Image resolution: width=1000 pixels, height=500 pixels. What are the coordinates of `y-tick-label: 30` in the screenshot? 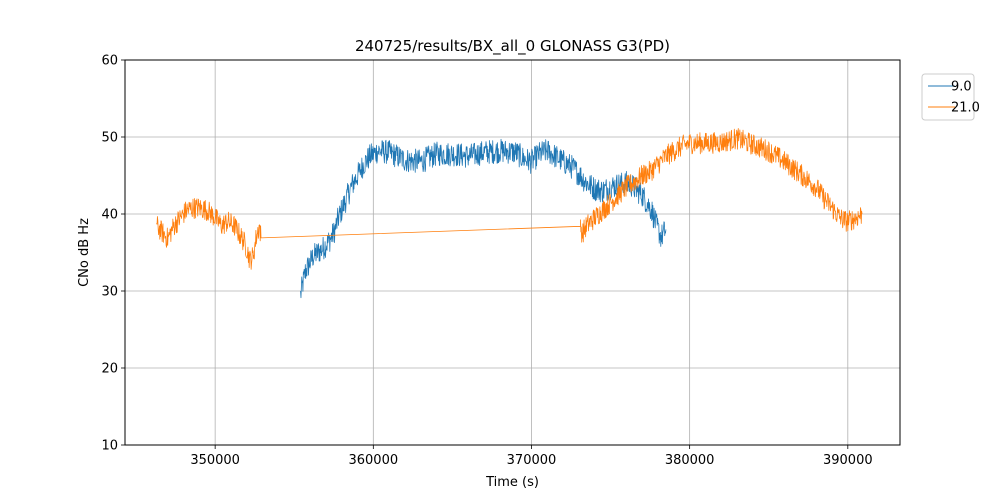 It's located at (109, 292).